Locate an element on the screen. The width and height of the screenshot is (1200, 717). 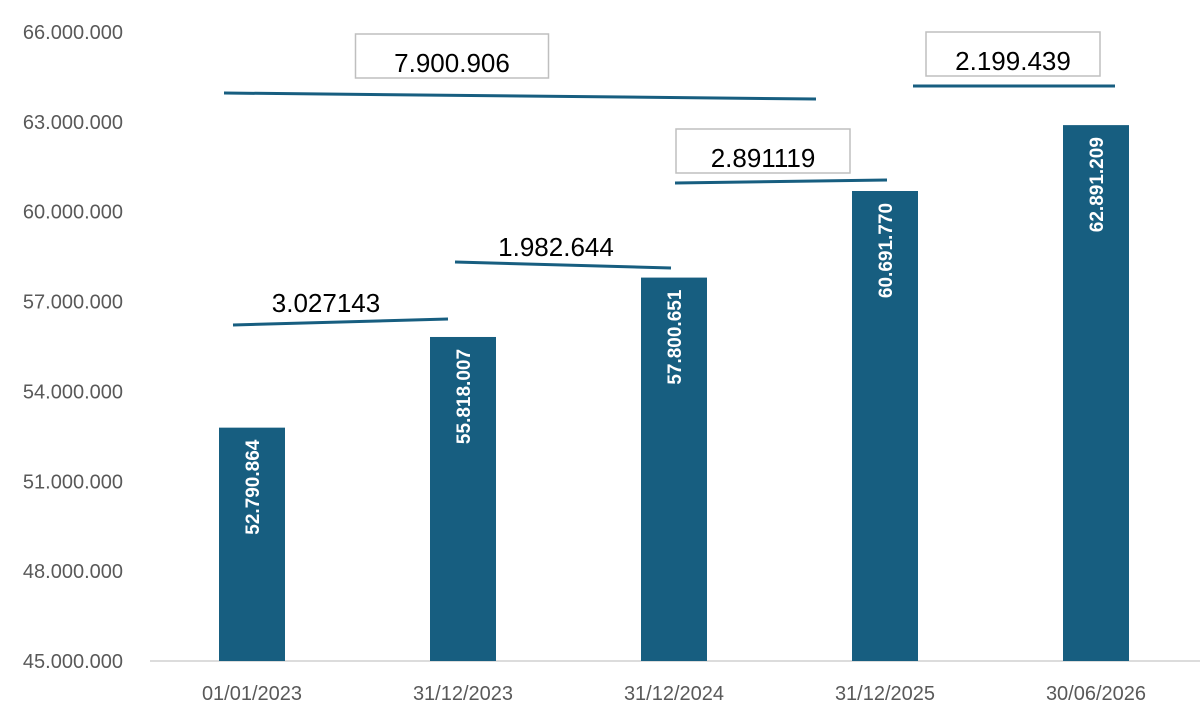
y-tick-label: 57.000.000 is located at coordinates (73, 303).